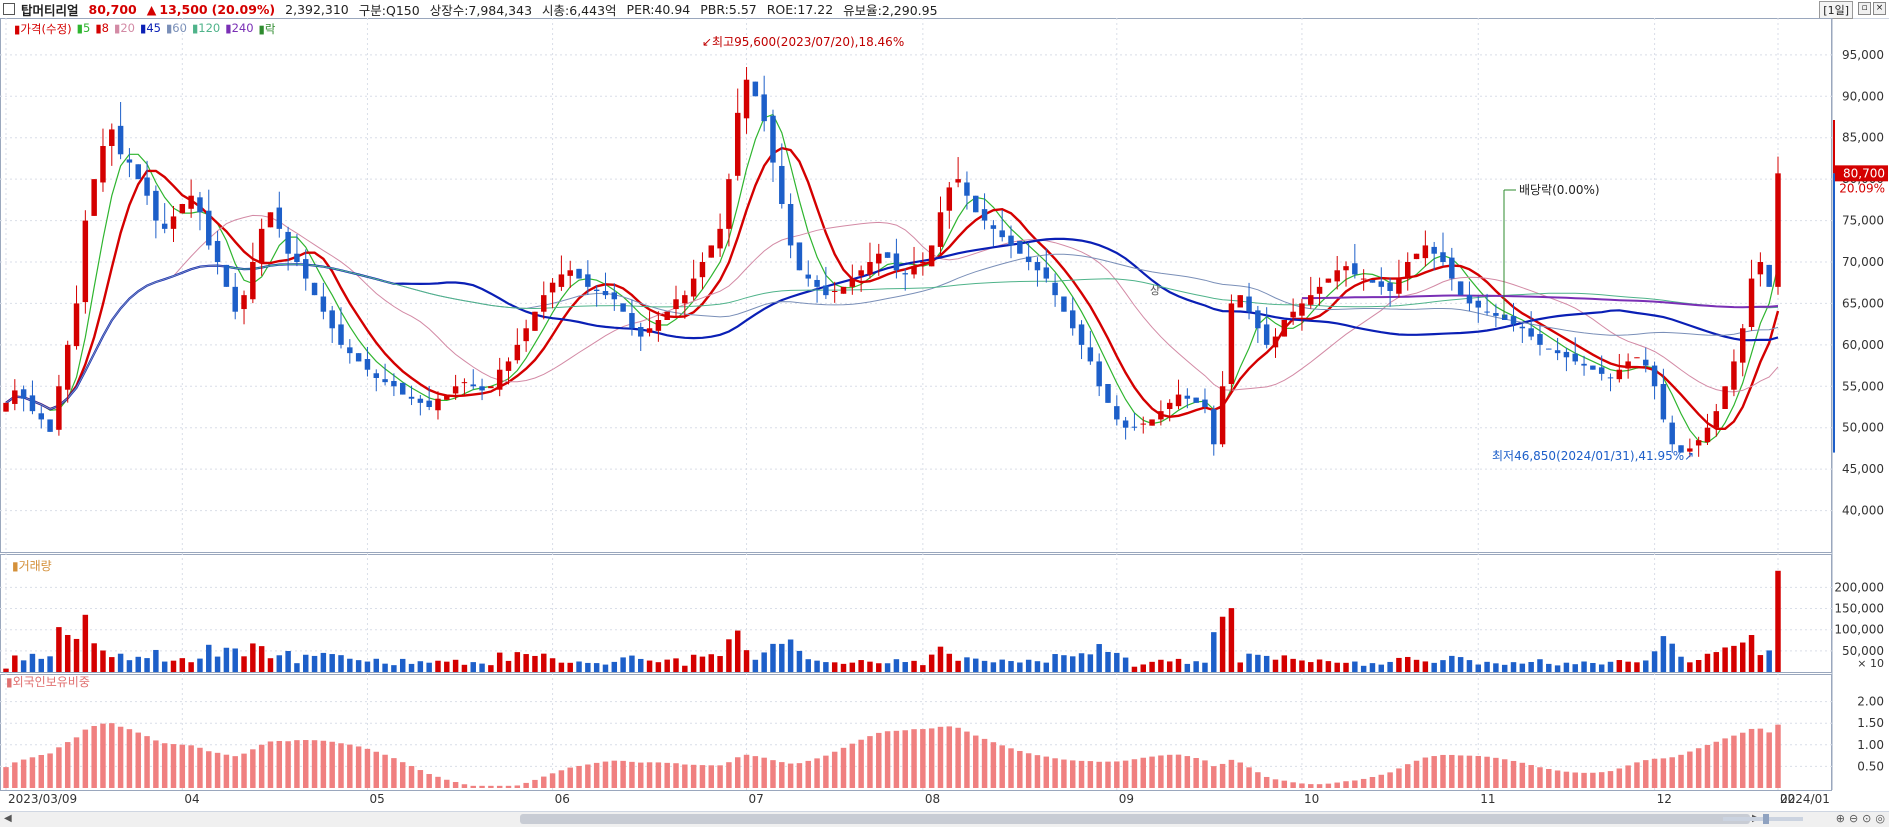 The image size is (1889, 827). I want to click on zoom-slider-handle, so click(1766, 819).